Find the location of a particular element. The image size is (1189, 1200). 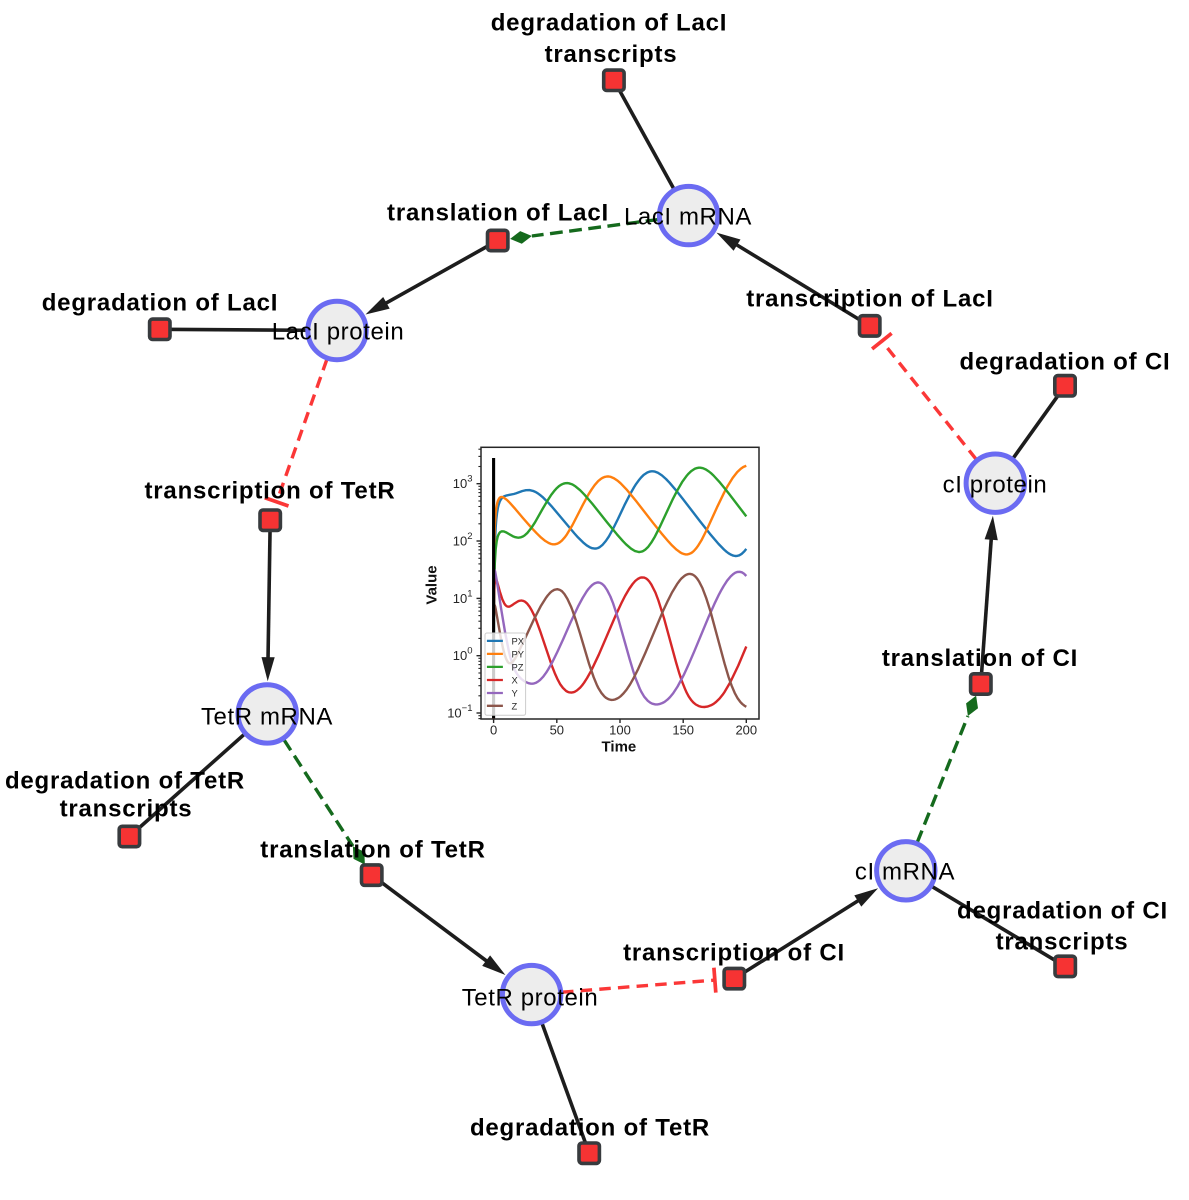

svg-text: PX is located at coordinates (518, 641).